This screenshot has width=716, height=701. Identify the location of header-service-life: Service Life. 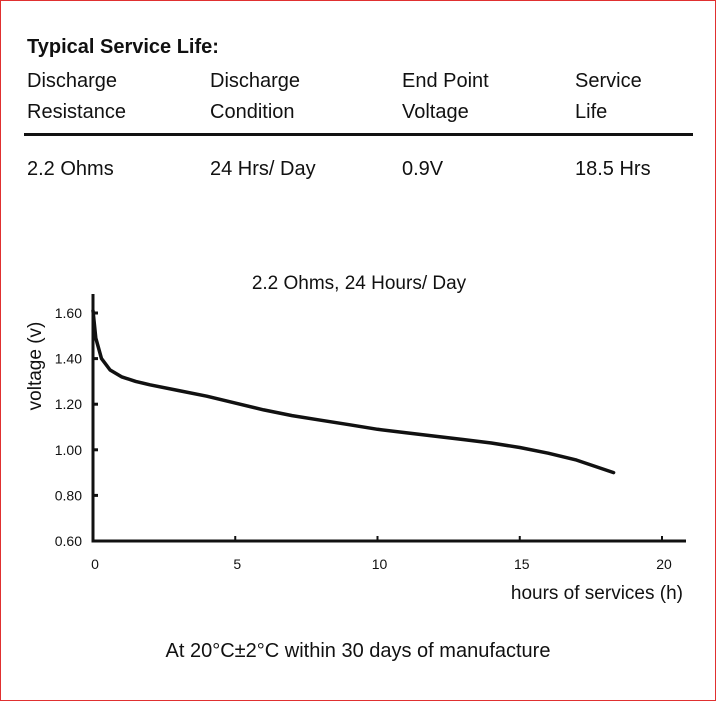
(608, 96).